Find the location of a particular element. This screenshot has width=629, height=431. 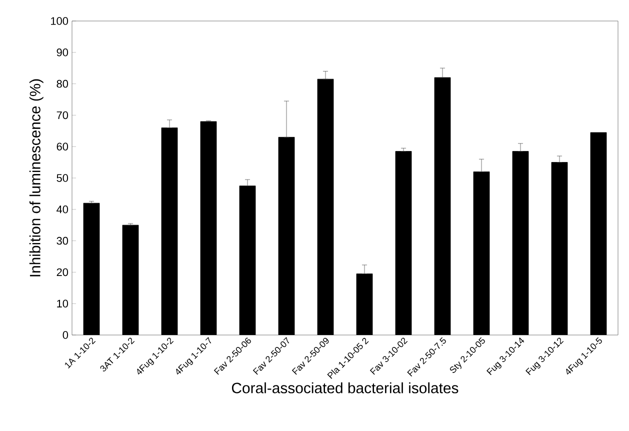

y-tick-label: 40 is located at coordinates (62, 210).